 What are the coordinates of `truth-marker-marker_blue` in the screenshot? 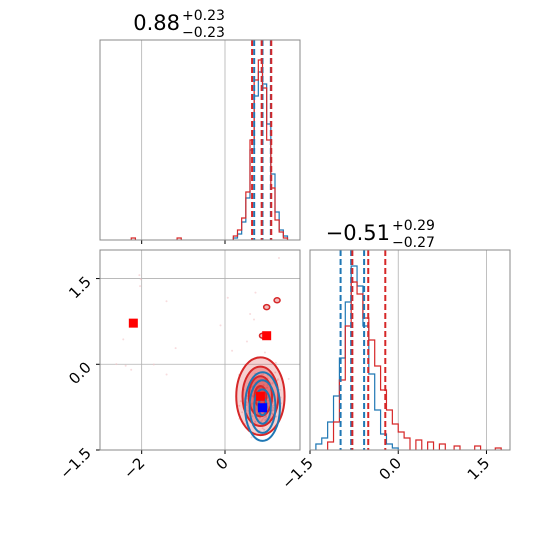 It's located at (262, 408).